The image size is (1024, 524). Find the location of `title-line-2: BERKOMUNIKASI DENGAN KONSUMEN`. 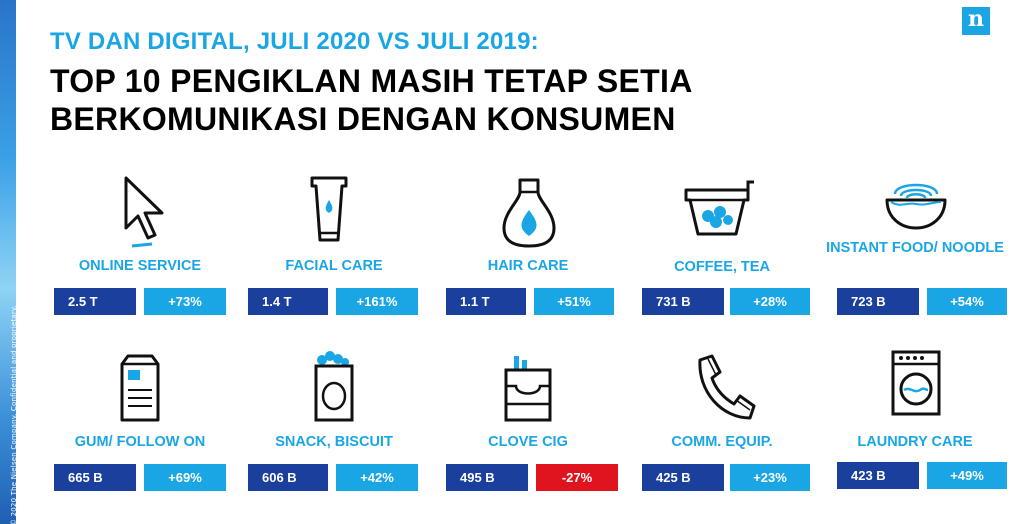

title-line-2: BERKOMUNIKASI DENGAN KONSUMEN is located at coordinates (363, 119).